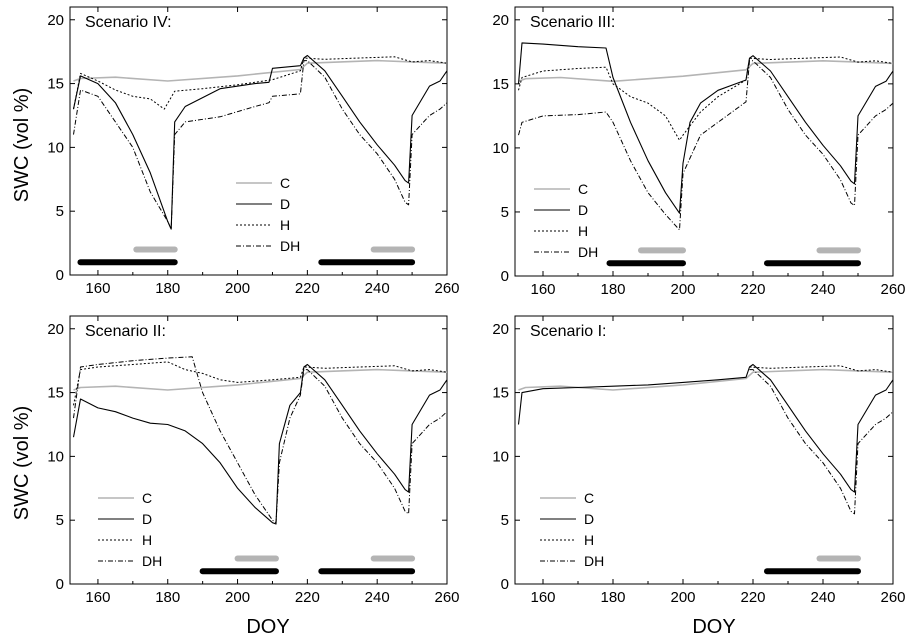 The image size is (909, 639). What do you see at coordinates (568, 331) in the screenshot?
I see `panel-title: Scenario I:` at bounding box center [568, 331].